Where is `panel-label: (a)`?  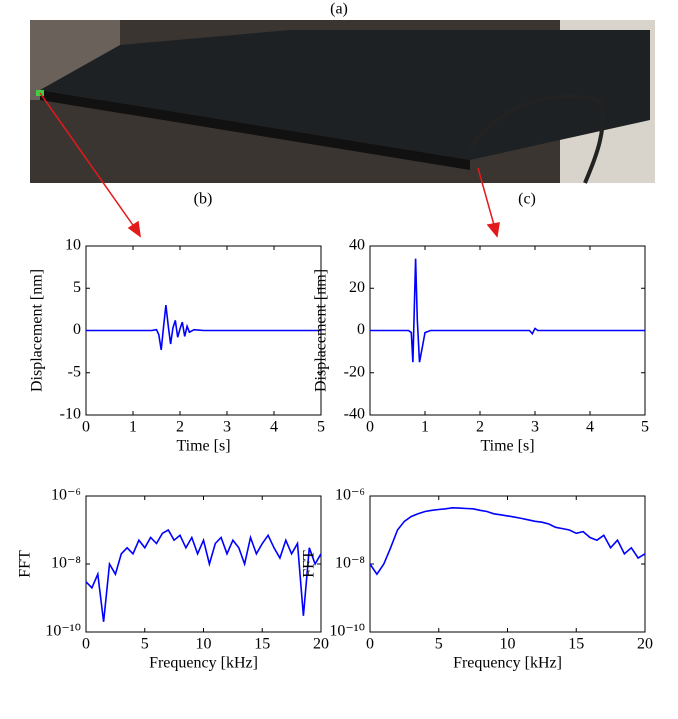
panel-label: (a) is located at coordinates (339, 9).